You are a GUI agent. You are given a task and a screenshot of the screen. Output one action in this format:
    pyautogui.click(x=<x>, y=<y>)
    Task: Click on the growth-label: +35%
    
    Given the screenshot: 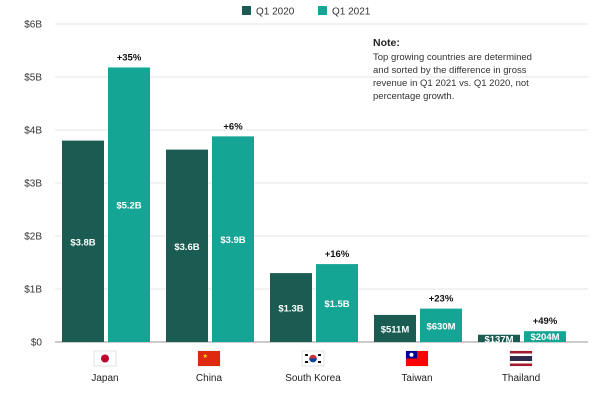 What is the action you would take?
    pyautogui.click(x=129, y=57)
    